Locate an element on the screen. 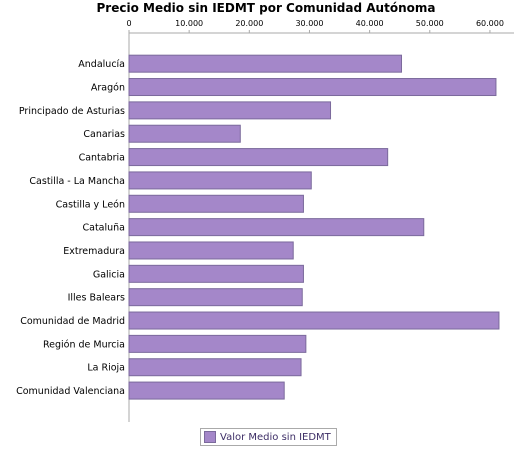  category-label: Principado de Asturias is located at coordinates (72, 111).